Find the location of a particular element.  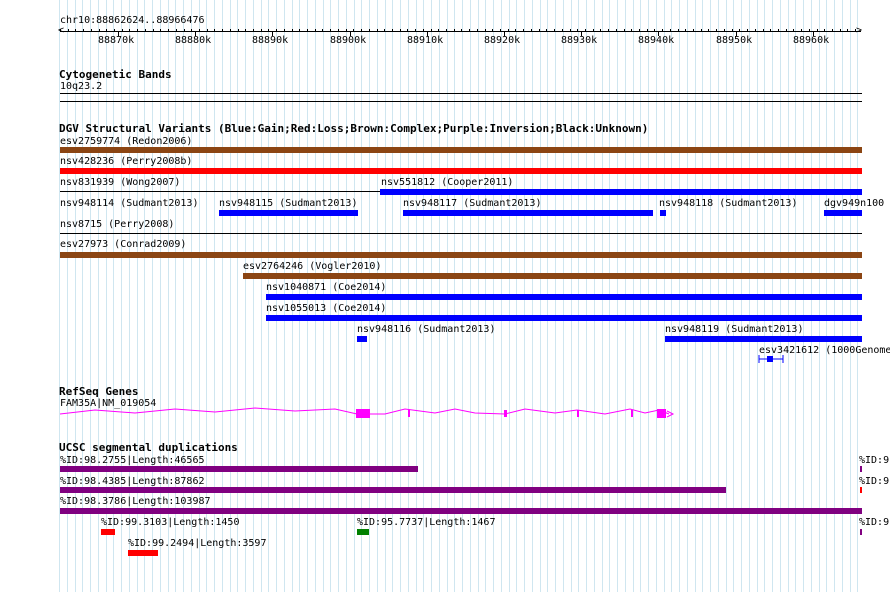

dgv-feature-nsv8715 is located at coordinates (461, 233).